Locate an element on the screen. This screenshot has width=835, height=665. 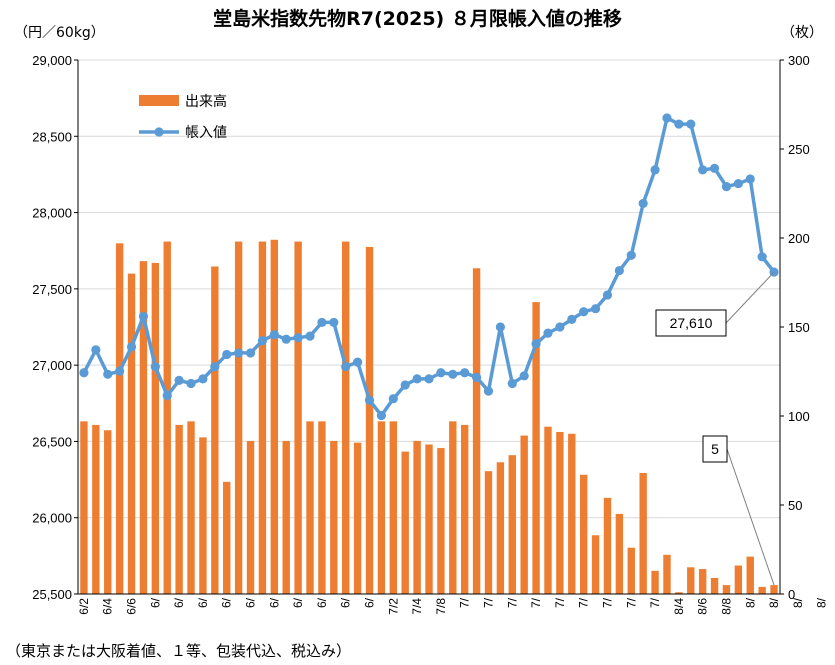
legend-line-marker is located at coordinates (159, 132).